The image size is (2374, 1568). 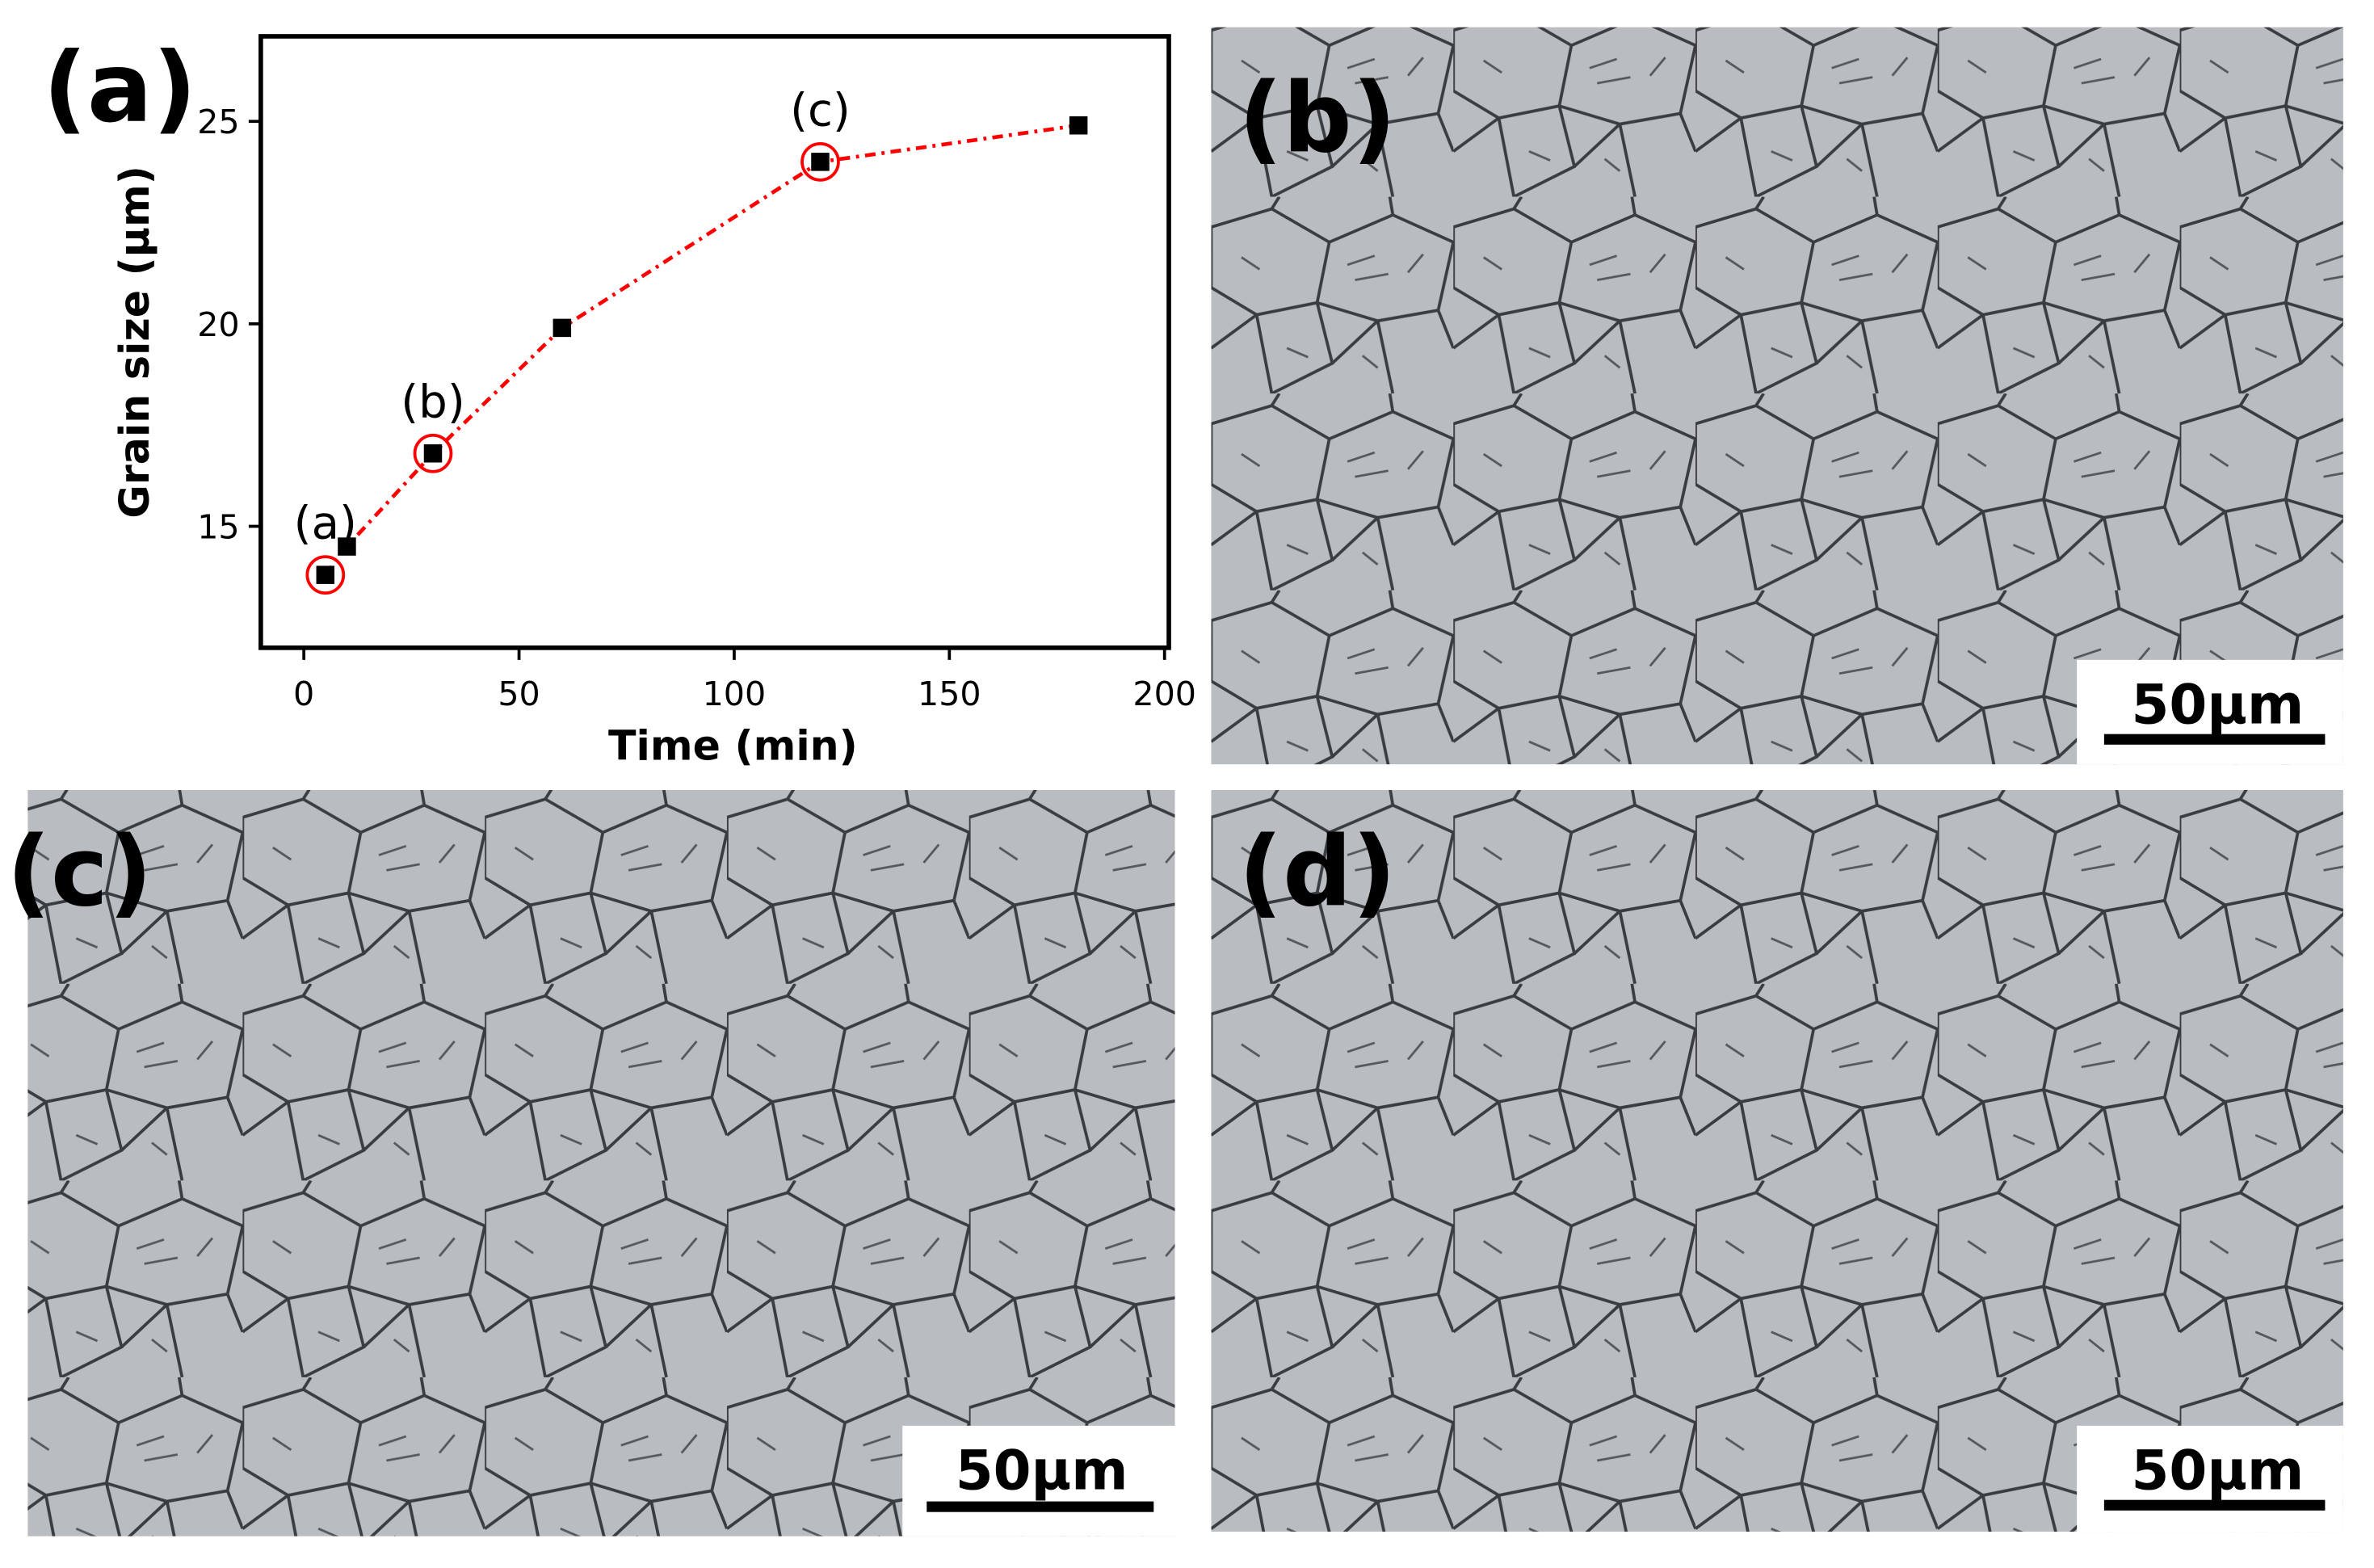 What do you see at coordinates (820, 111) in the screenshot?
I see `annotation: (c)` at bounding box center [820, 111].